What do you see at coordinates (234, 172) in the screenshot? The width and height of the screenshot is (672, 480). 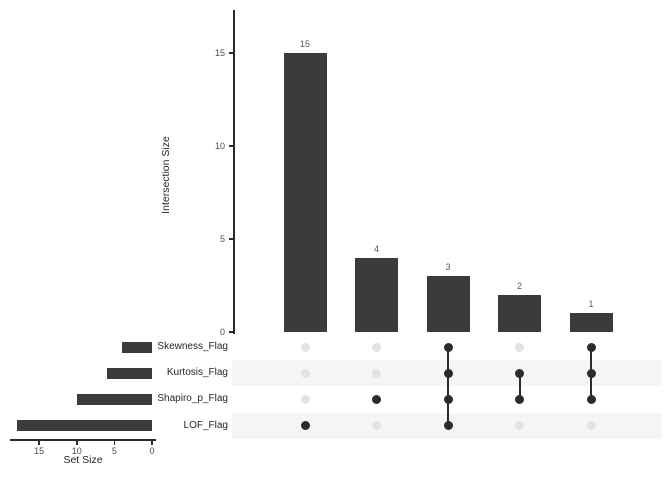 I see `intersection-y-axis-line` at bounding box center [234, 172].